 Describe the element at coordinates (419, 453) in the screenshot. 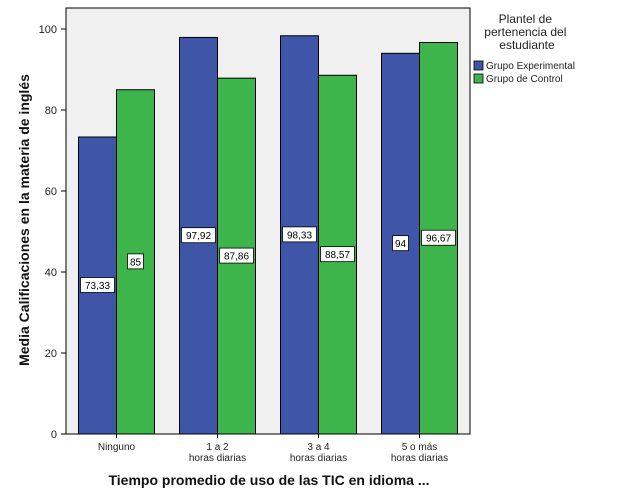

I see `x-tick-label: 5 o más horas diarias` at that location.